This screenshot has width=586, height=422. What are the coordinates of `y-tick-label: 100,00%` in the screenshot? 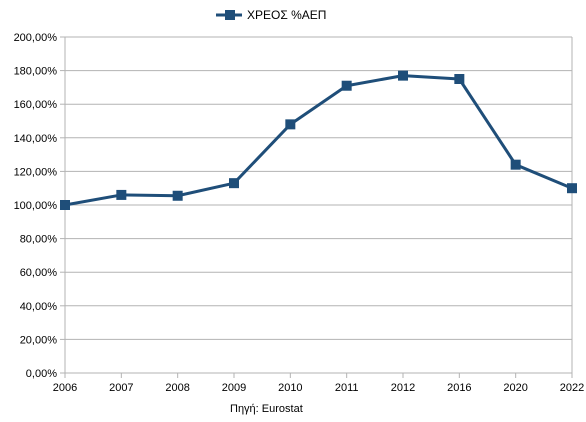 It's located at (36, 206).